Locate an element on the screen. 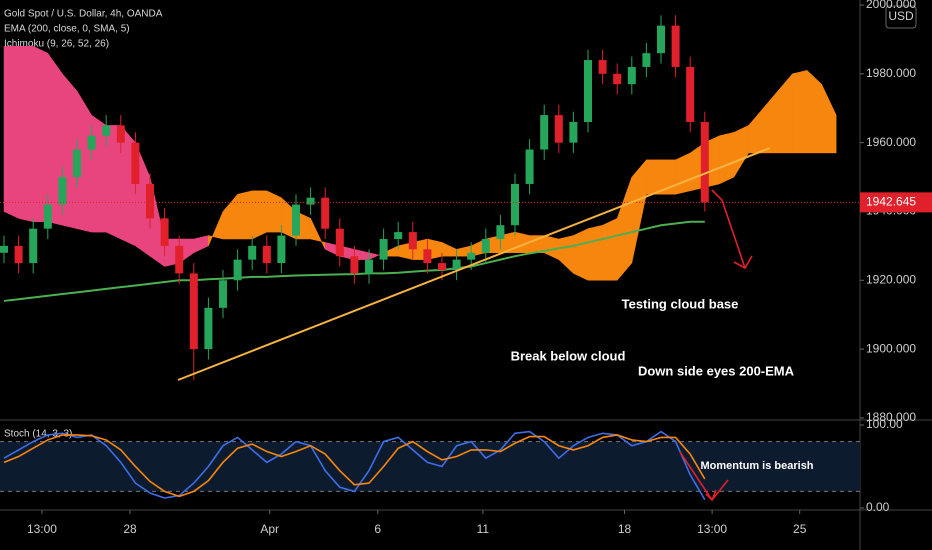 This screenshot has height=550, width=932. x-tick-label: 25 is located at coordinates (800, 529).